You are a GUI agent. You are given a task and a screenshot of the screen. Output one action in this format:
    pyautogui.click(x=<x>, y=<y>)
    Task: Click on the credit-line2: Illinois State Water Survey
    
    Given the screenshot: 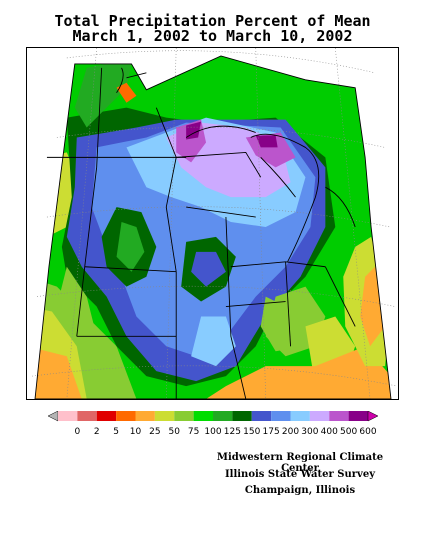 What is the action you would take?
    pyautogui.click(x=300, y=474)
    